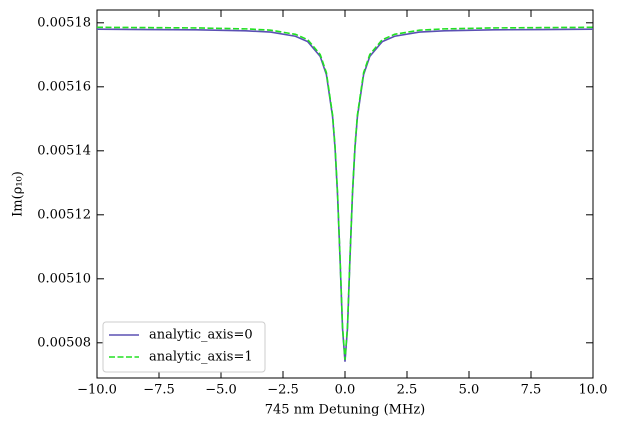  What do you see at coordinates (64, 150) in the screenshot?
I see `y-tick-label: 0.00514` at bounding box center [64, 150].